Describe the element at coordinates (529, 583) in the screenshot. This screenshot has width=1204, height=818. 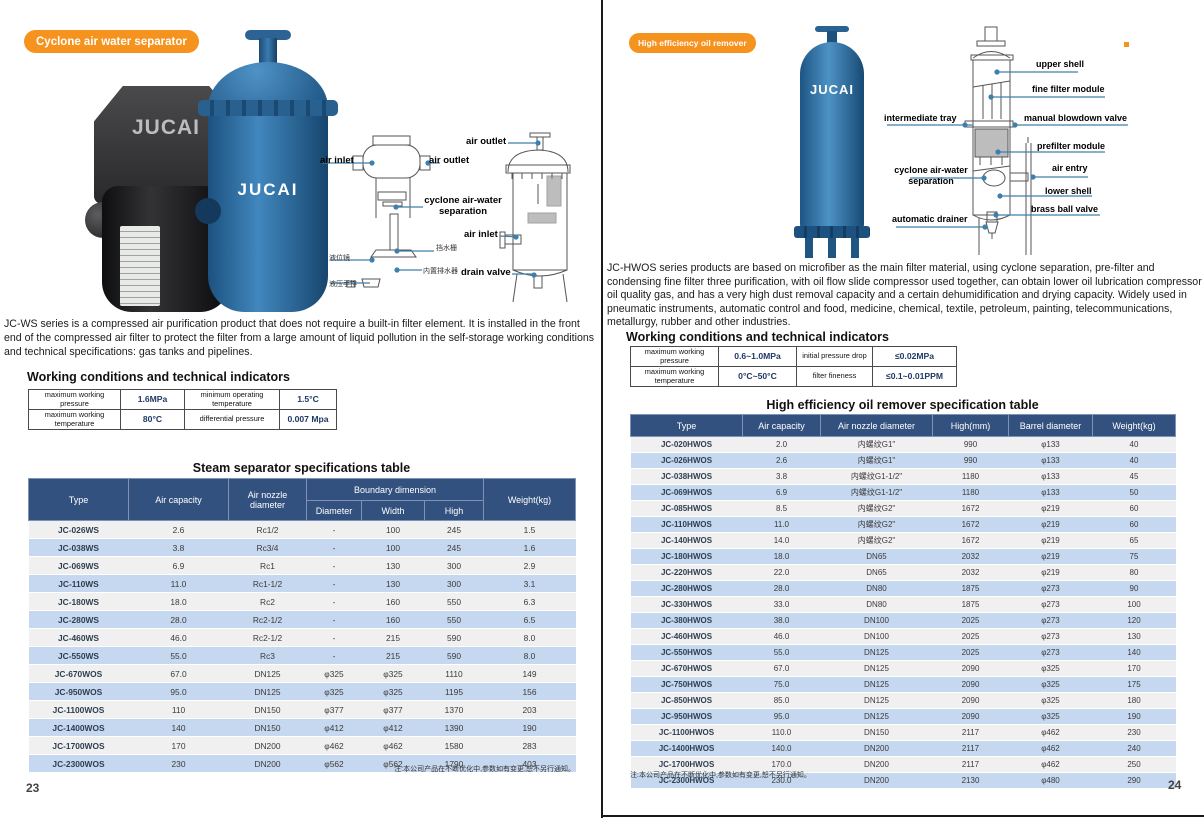
I see `table-cell: 3.1` at that location.